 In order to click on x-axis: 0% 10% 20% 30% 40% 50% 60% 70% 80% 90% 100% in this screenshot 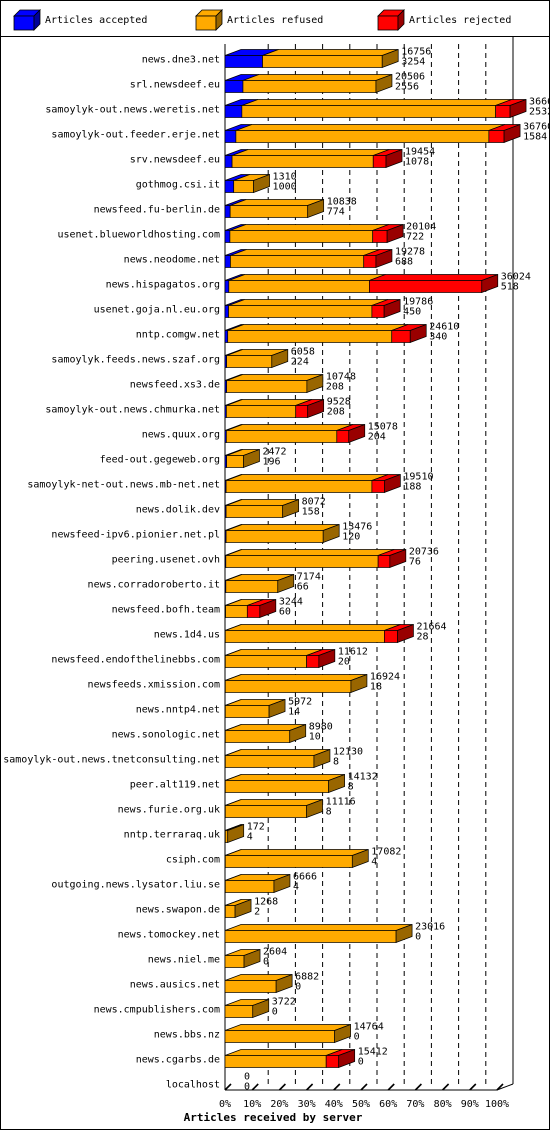, I will do `click(366, 1096)`.